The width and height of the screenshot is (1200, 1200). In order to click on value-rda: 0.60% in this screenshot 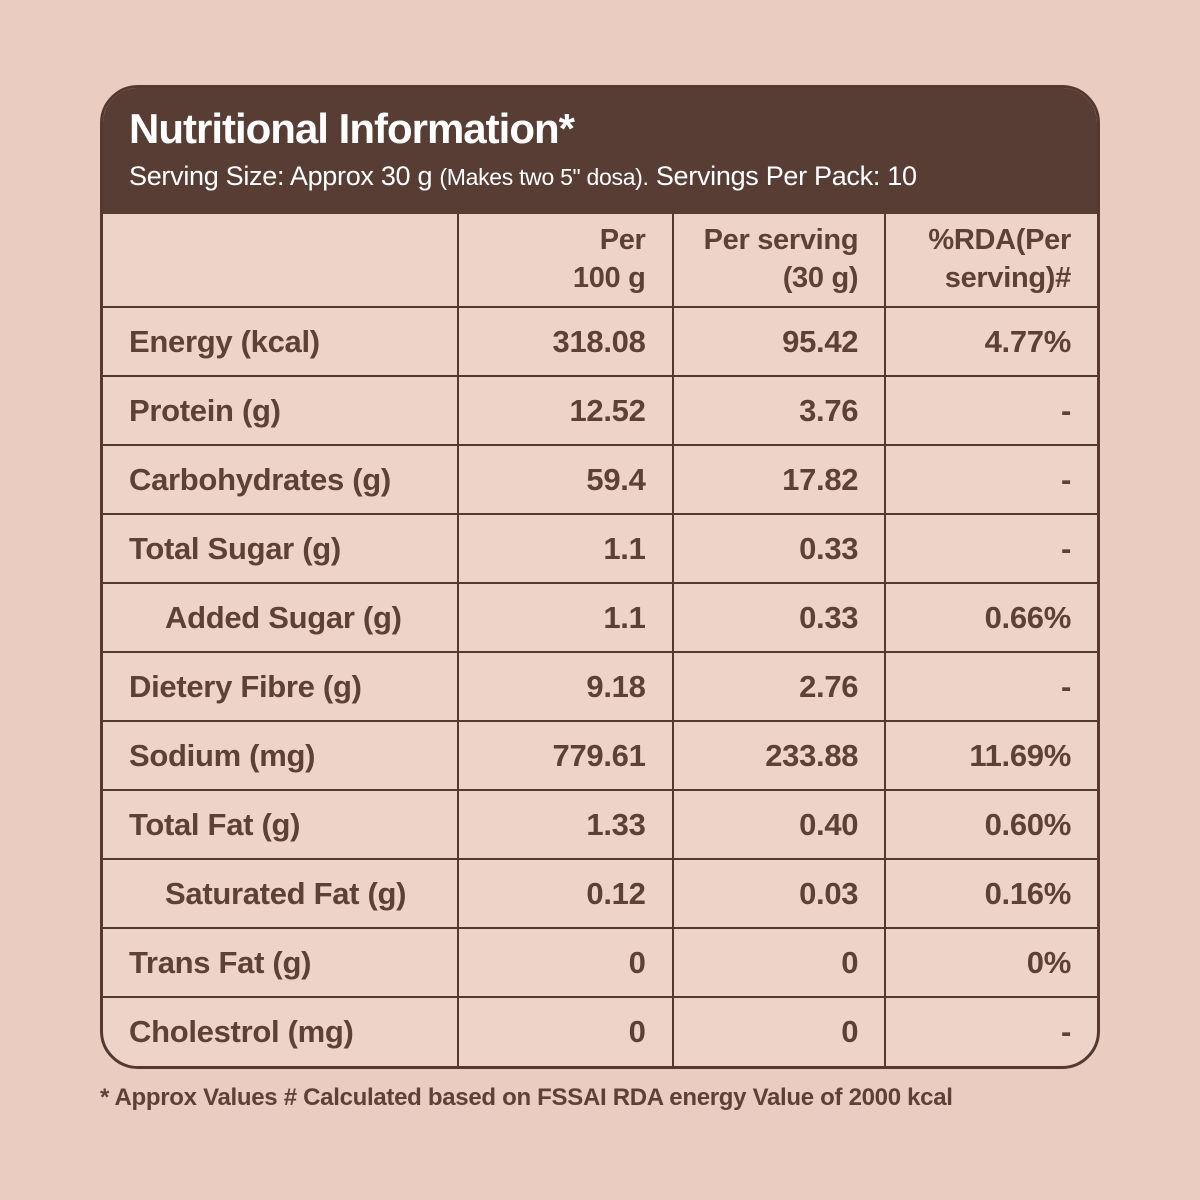, I will do `click(990, 824)`.